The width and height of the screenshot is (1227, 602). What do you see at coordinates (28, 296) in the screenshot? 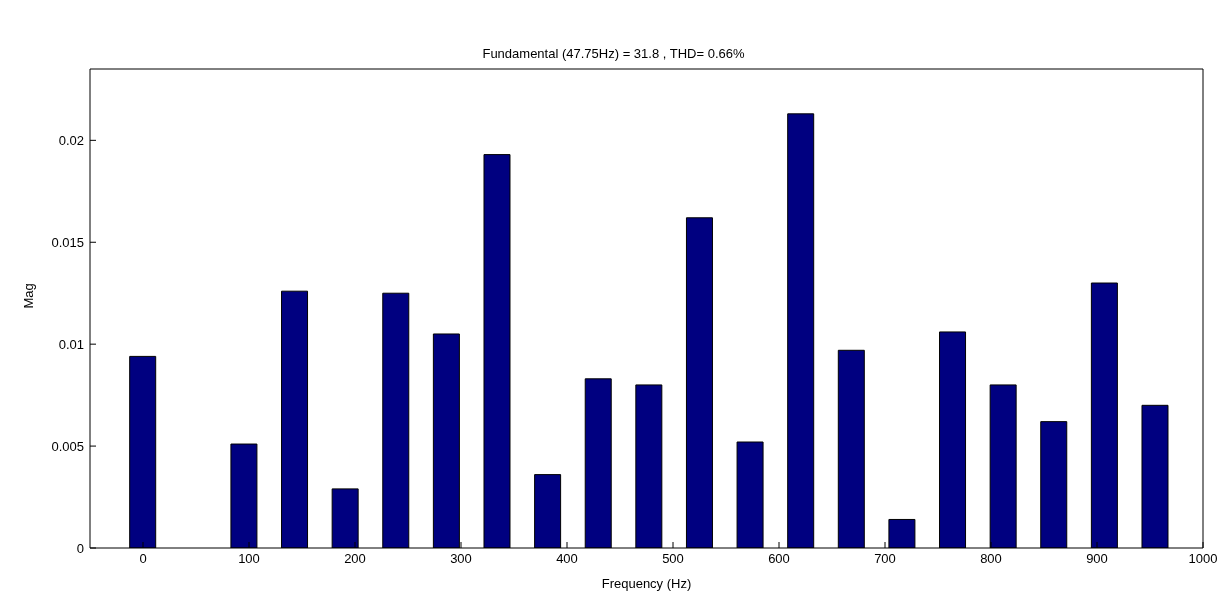
I see `y-axis-title: Mag` at bounding box center [28, 296].